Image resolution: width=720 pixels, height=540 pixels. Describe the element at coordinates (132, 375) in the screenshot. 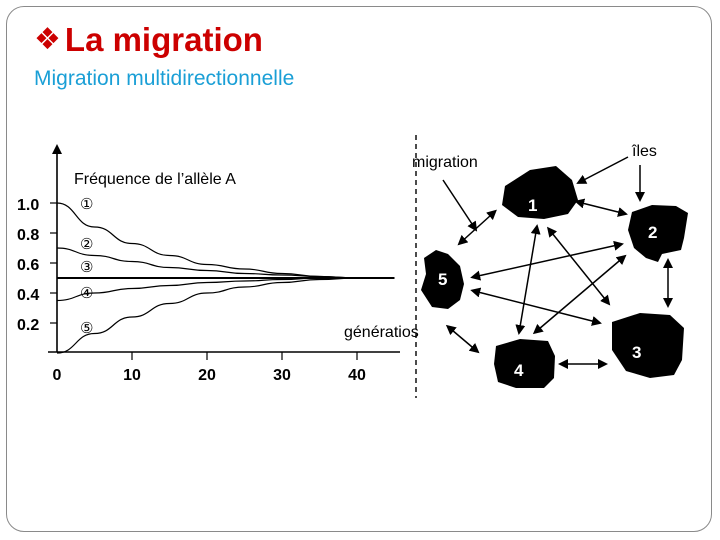

I see `x-tick-label-10: 10` at that location.